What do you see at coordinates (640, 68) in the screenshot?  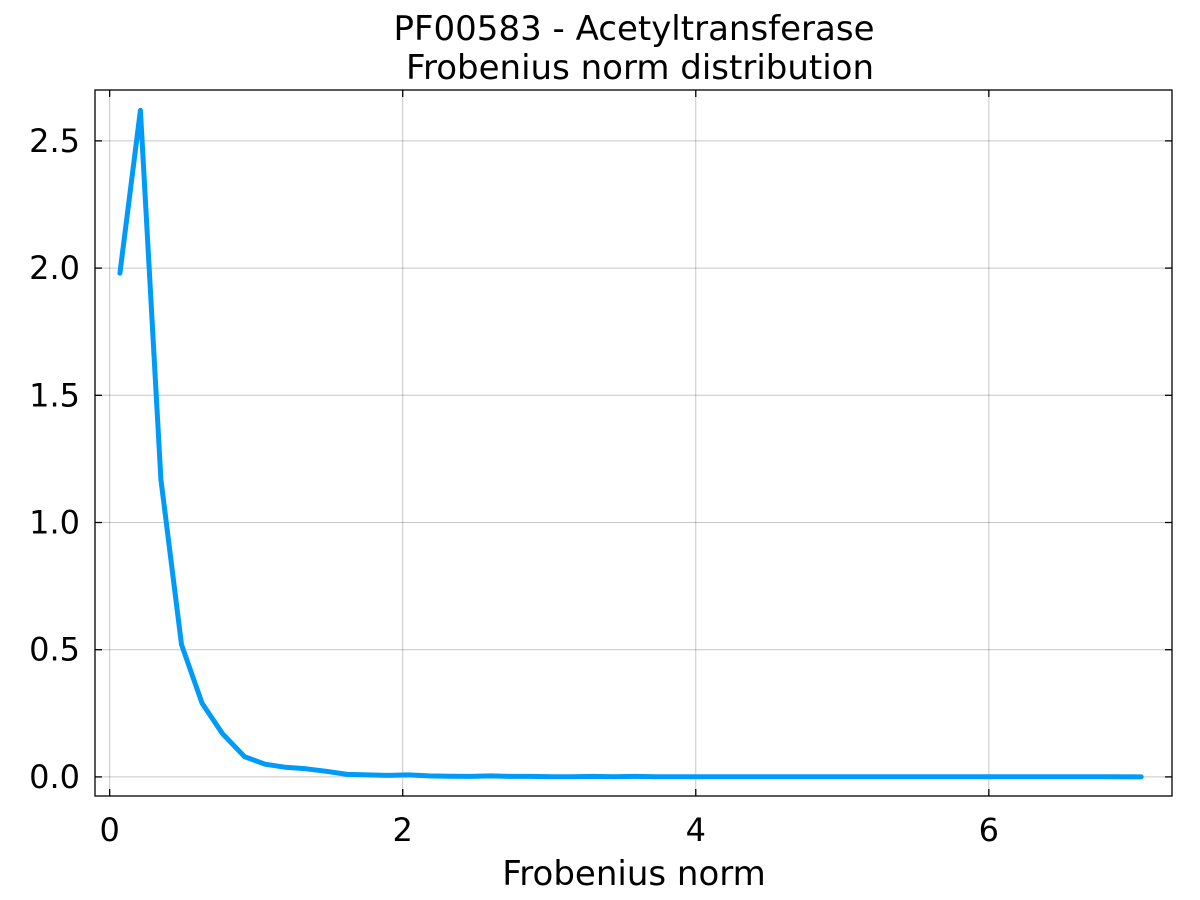 I see `chart-subtitle: Frobenius norm distribution` at bounding box center [640, 68].